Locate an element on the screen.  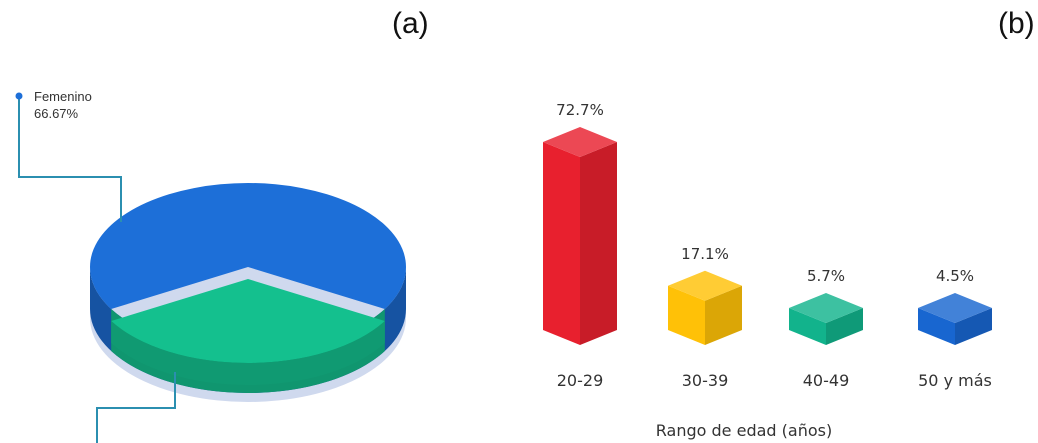
bar-value-label: 4.5% is located at coordinates (955, 276).